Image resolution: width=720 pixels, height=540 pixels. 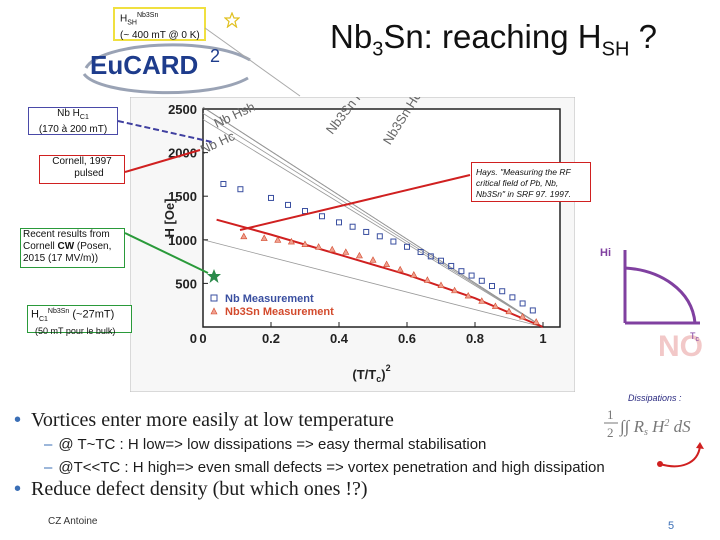 What do you see at coordinates (373, 283) in the screenshot?
I see `theory-line` at bounding box center [373, 283].